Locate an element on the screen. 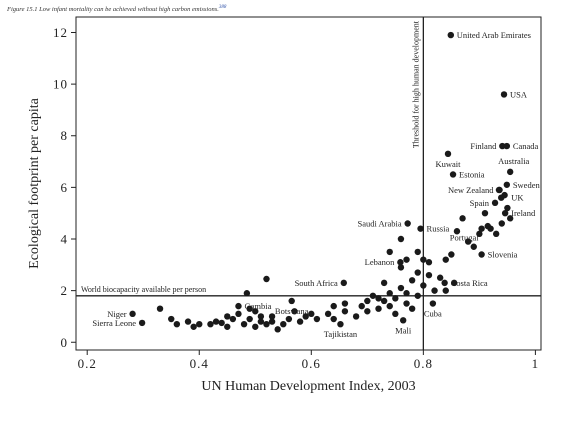 The width and height of the screenshot is (571, 428). point-label: Botswana is located at coordinates (292, 311).